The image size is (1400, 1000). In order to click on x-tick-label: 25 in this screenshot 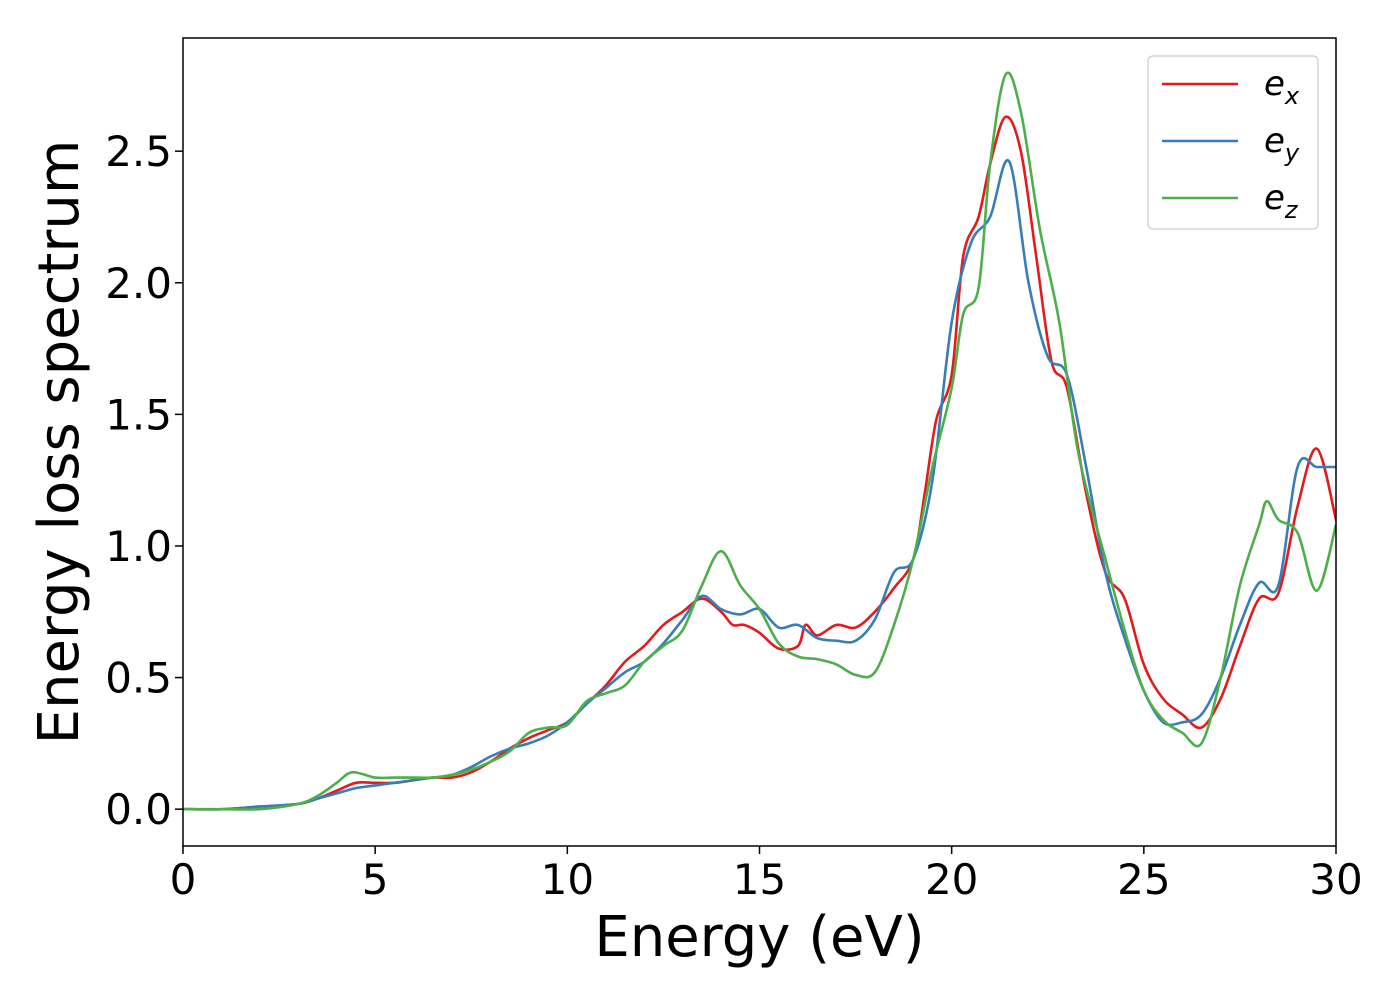, I will do `click(1143, 879)`.